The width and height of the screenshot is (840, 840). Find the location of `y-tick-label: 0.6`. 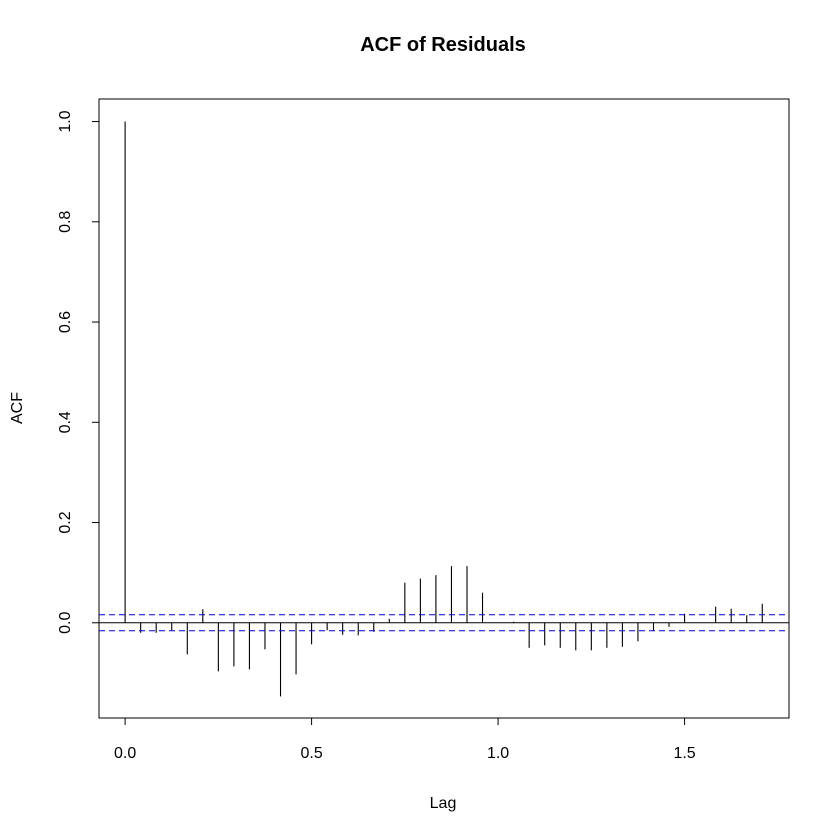

y-tick-label: 0.6 is located at coordinates (65, 322).